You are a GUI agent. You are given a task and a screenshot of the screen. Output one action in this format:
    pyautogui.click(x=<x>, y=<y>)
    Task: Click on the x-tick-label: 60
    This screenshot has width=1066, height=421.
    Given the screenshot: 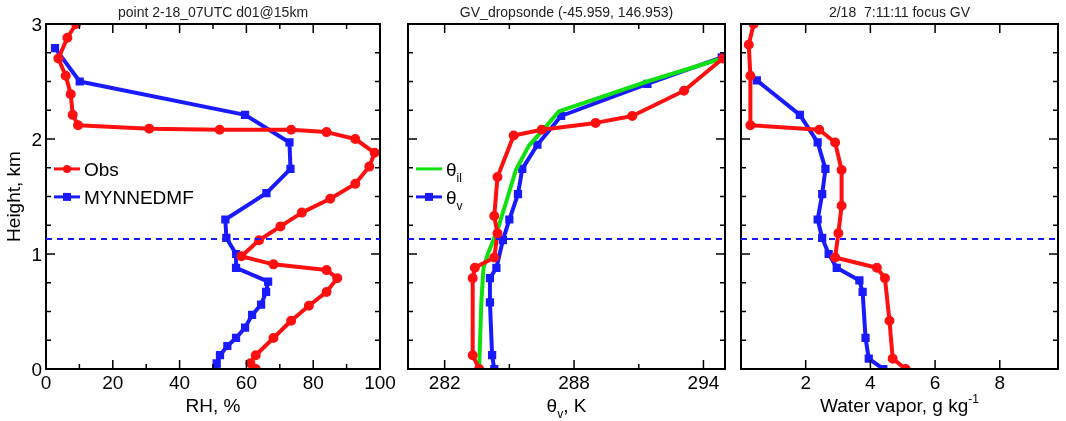 What is the action you would take?
    pyautogui.click(x=246, y=382)
    